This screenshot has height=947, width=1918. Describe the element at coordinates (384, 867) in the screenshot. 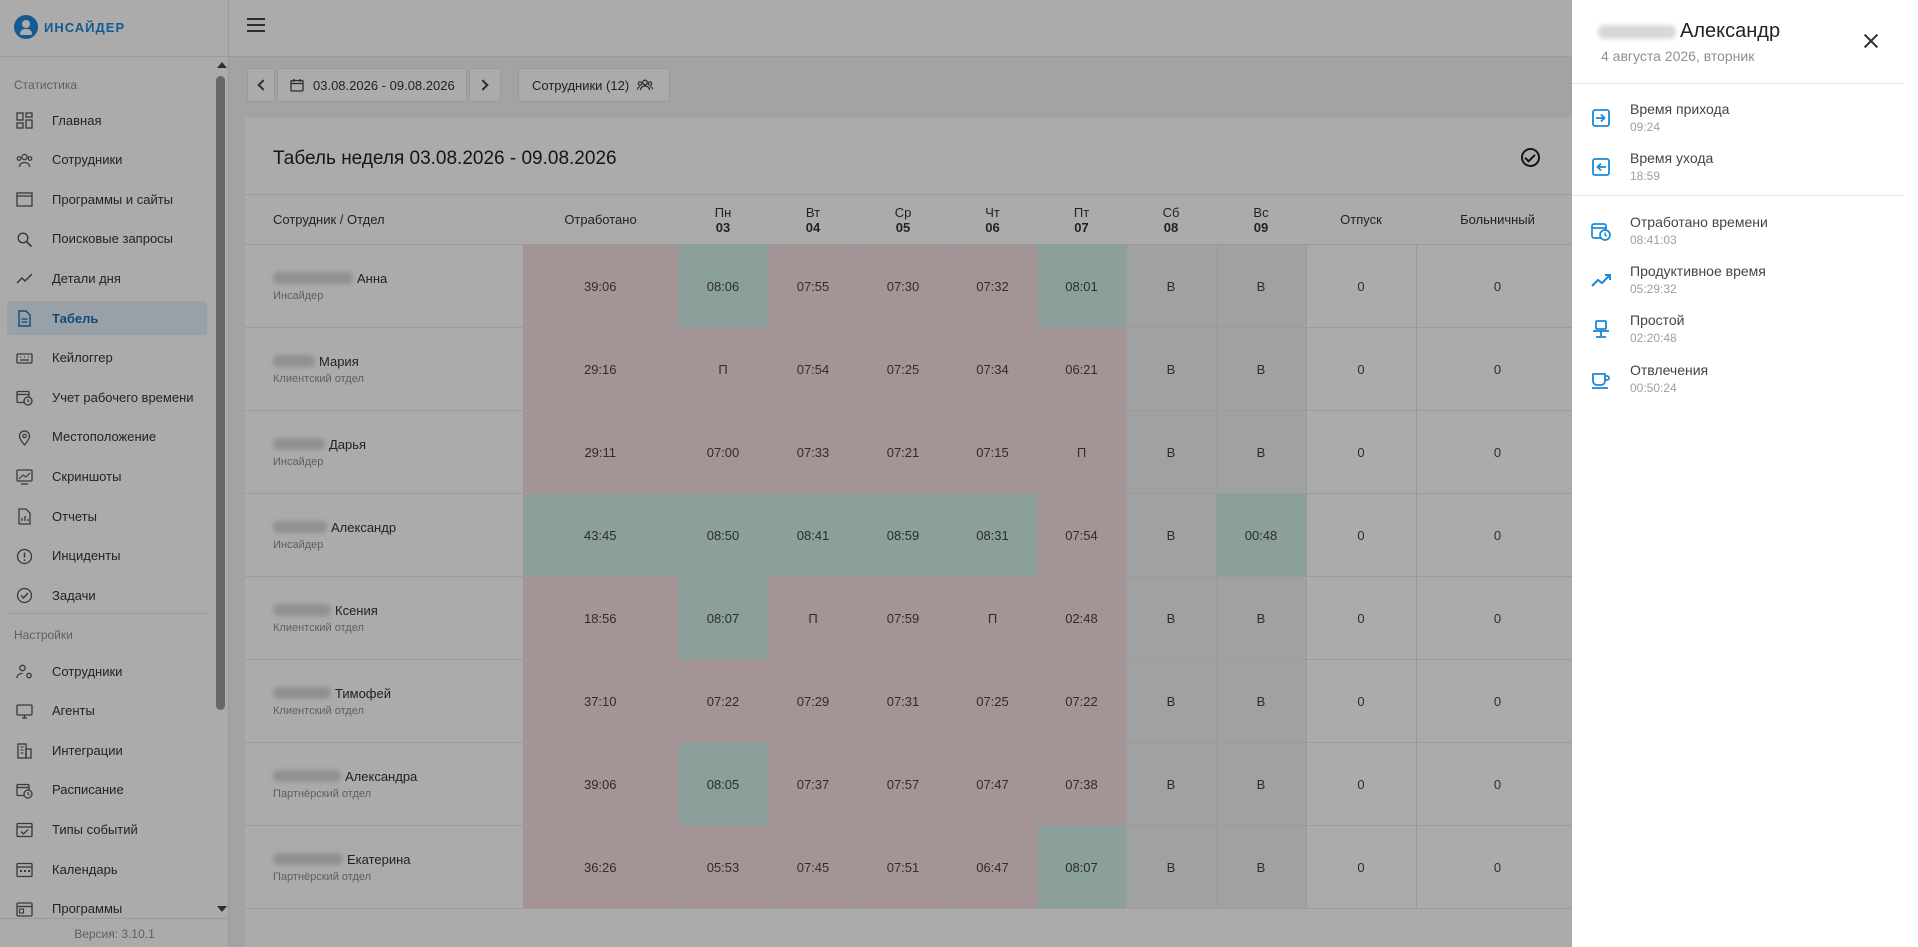

I see `employee-cell: Екатерина Партнёрский отдел` at that location.